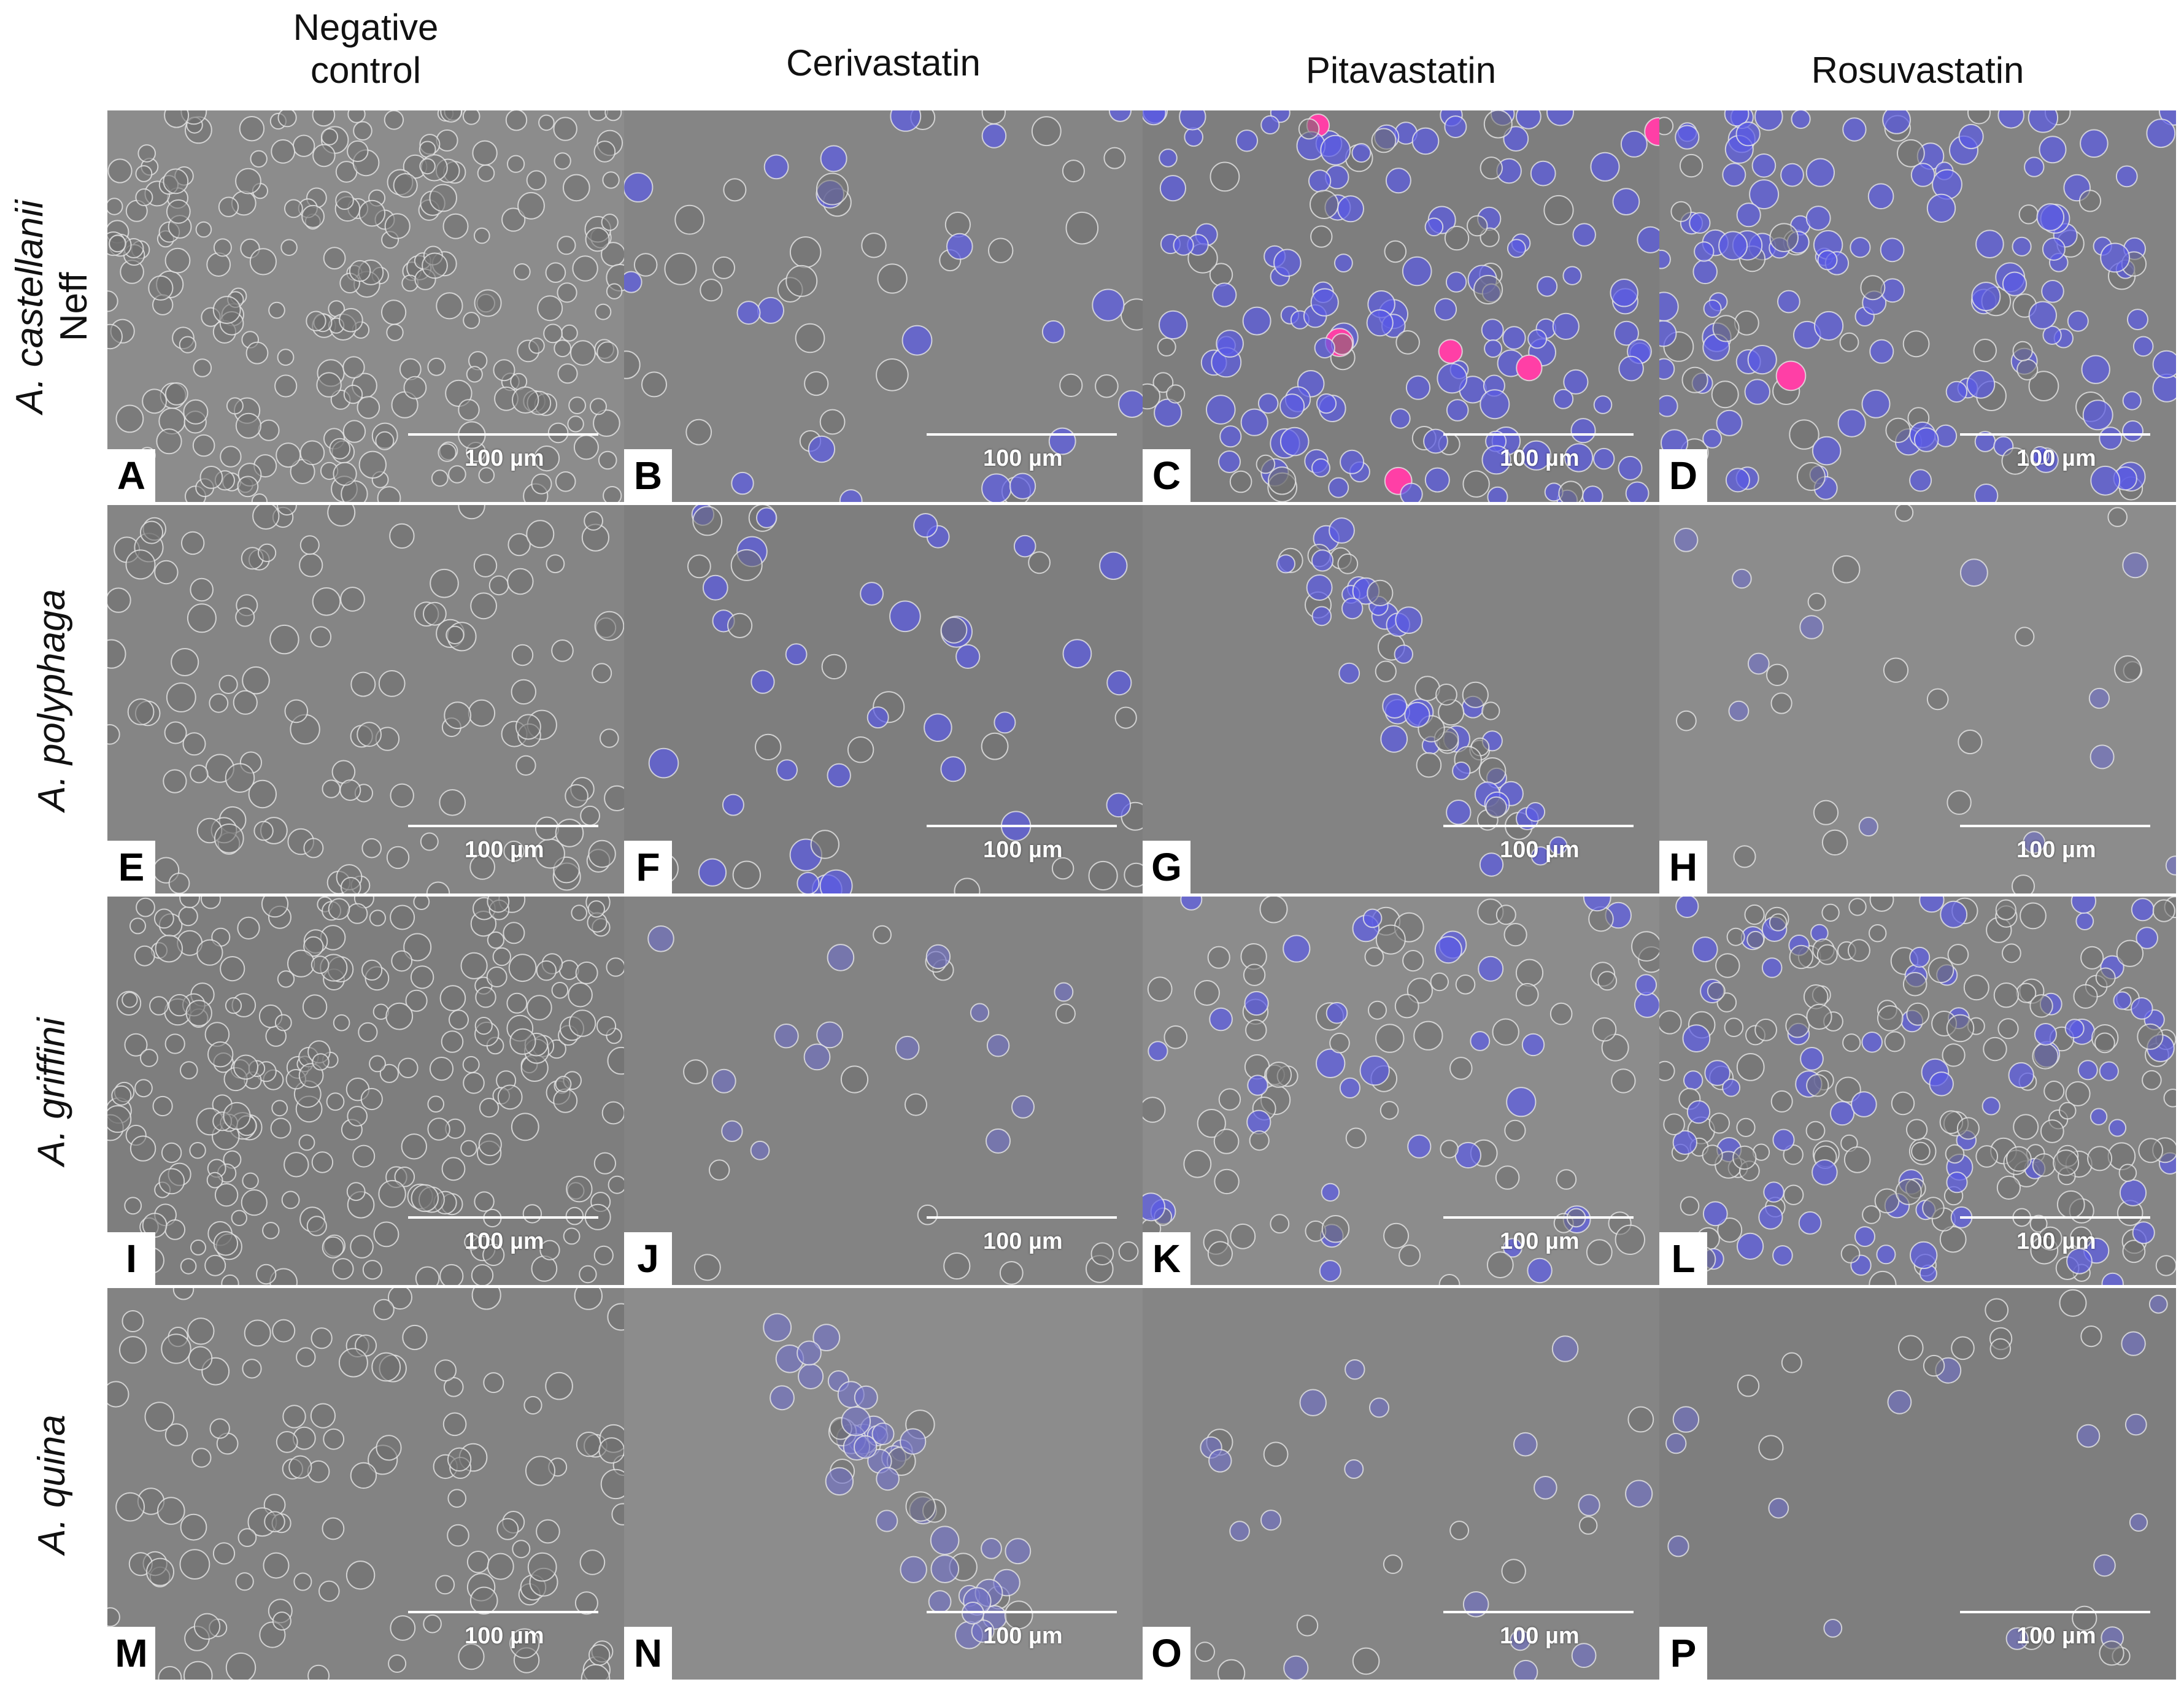 This screenshot has height=1690, width=2184. Describe the element at coordinates (1401, 71) in the screenshot. I see `column-header-pitavastatin: Pitavastatin` at that location.